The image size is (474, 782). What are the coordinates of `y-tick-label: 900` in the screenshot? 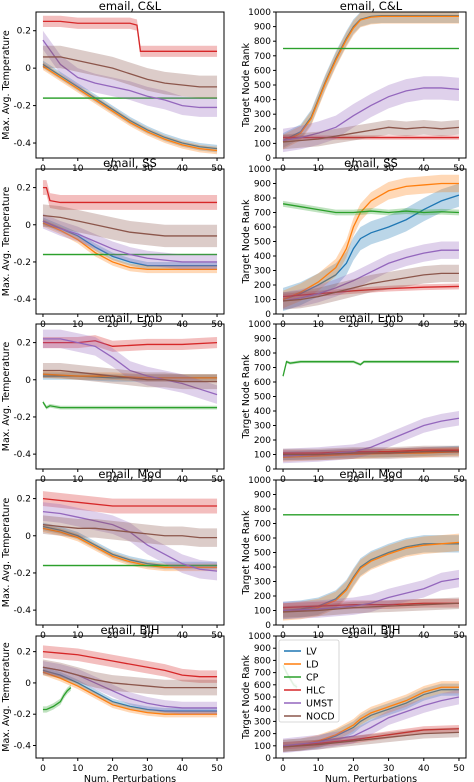 It's located at (262, 185).